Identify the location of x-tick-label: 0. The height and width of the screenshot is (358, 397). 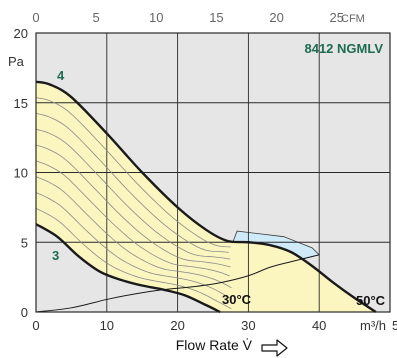
(35, 325).